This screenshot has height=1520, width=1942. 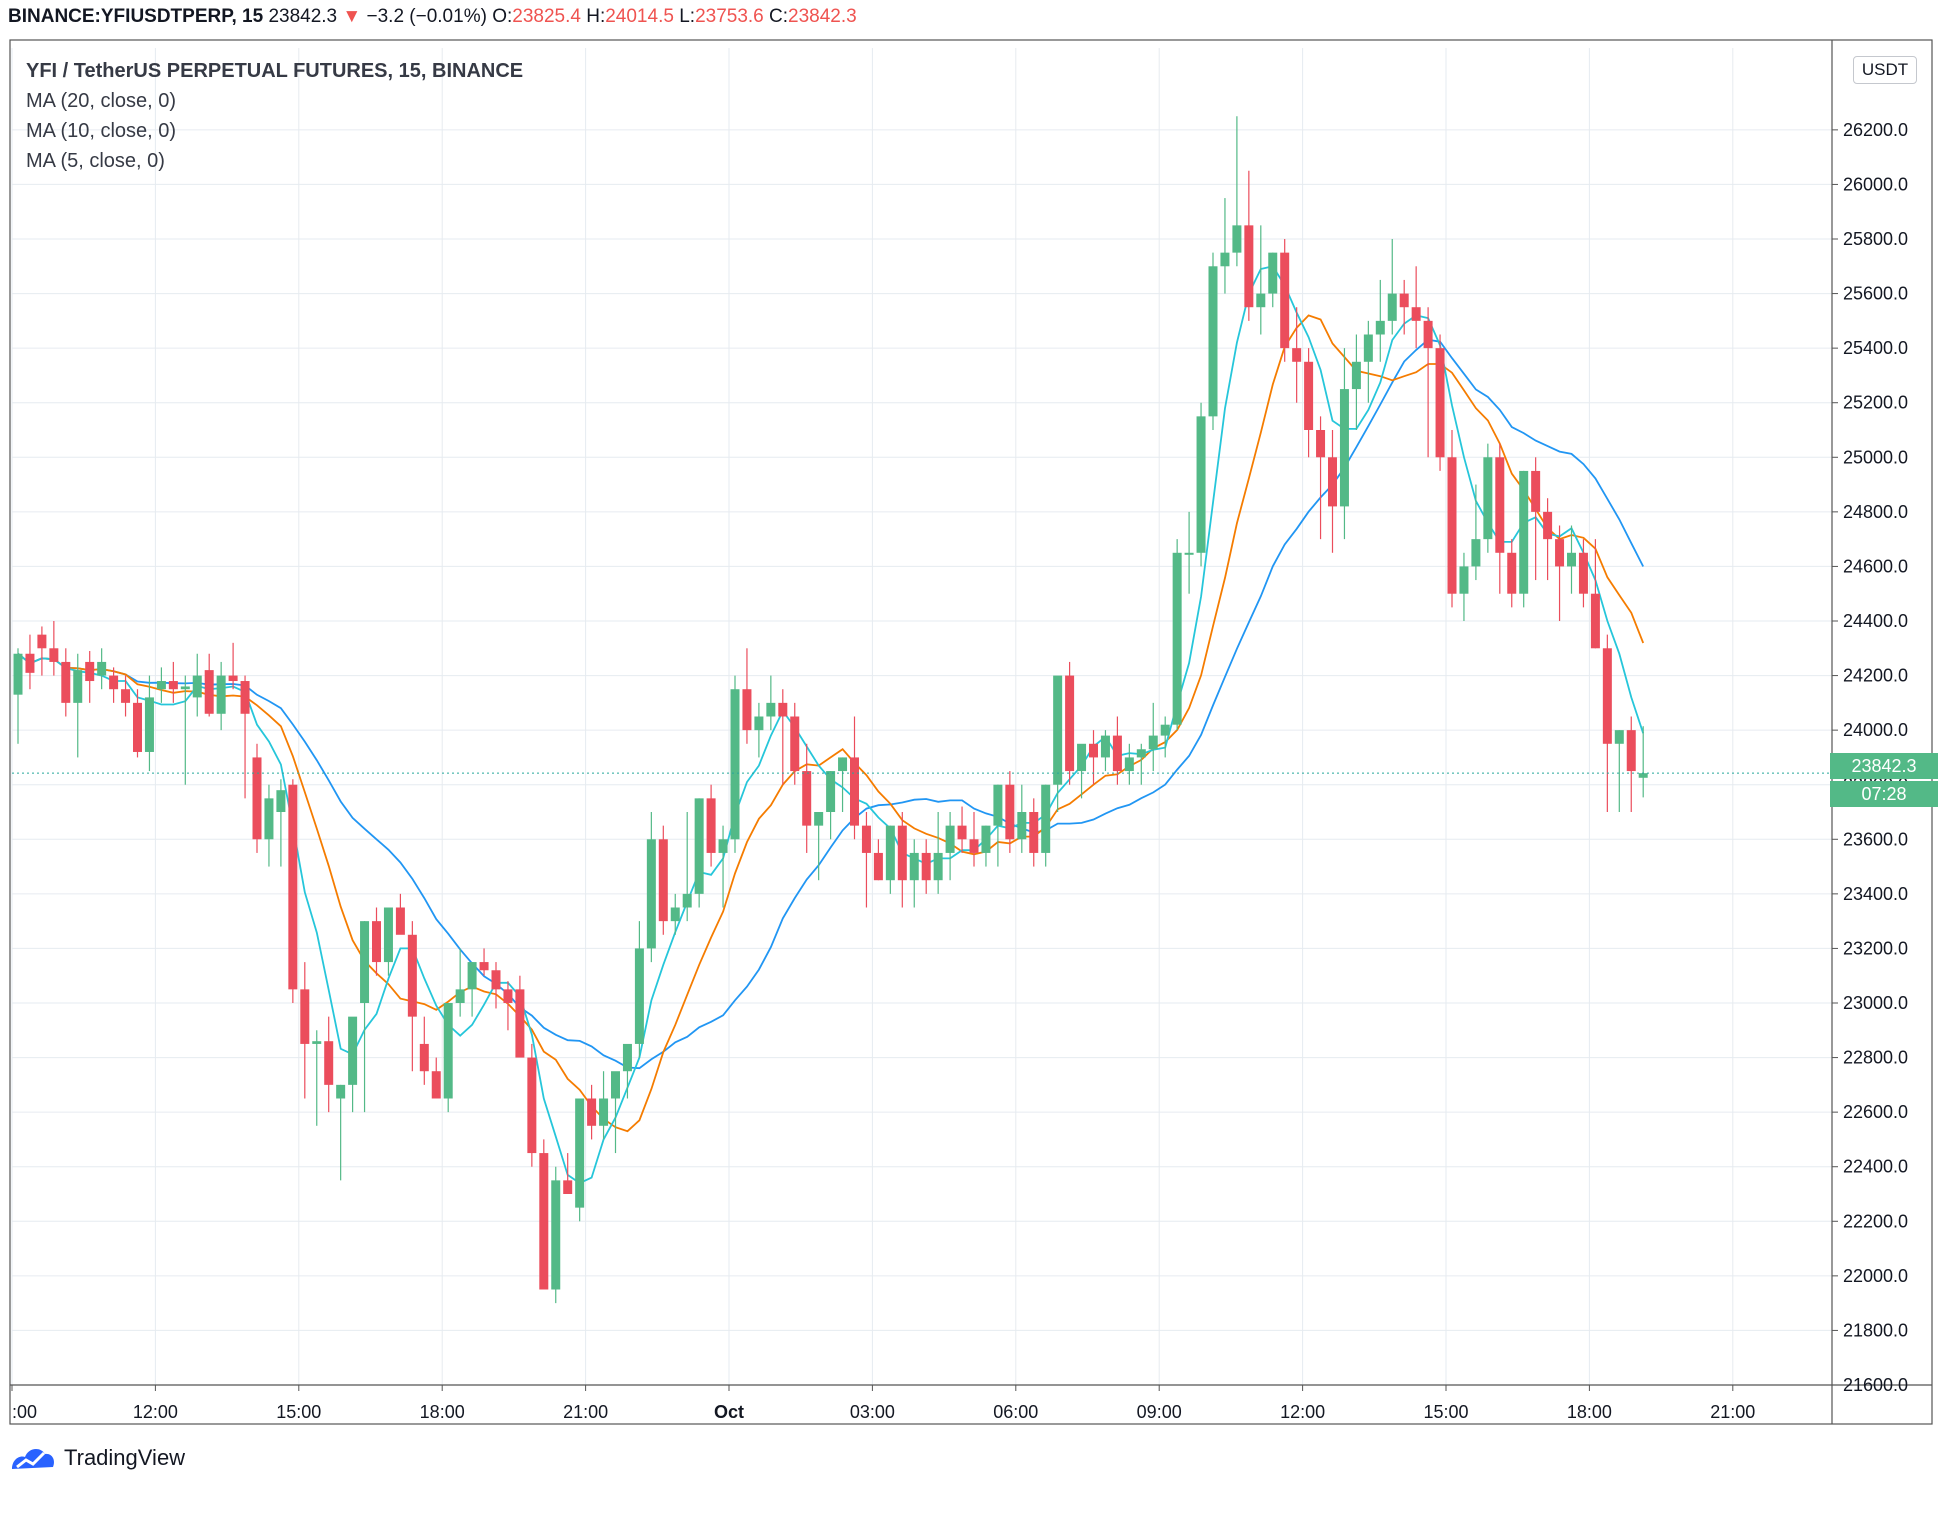 I want to click on legend-ma5: MA (5, close, 0), so click(x=95, y=161).